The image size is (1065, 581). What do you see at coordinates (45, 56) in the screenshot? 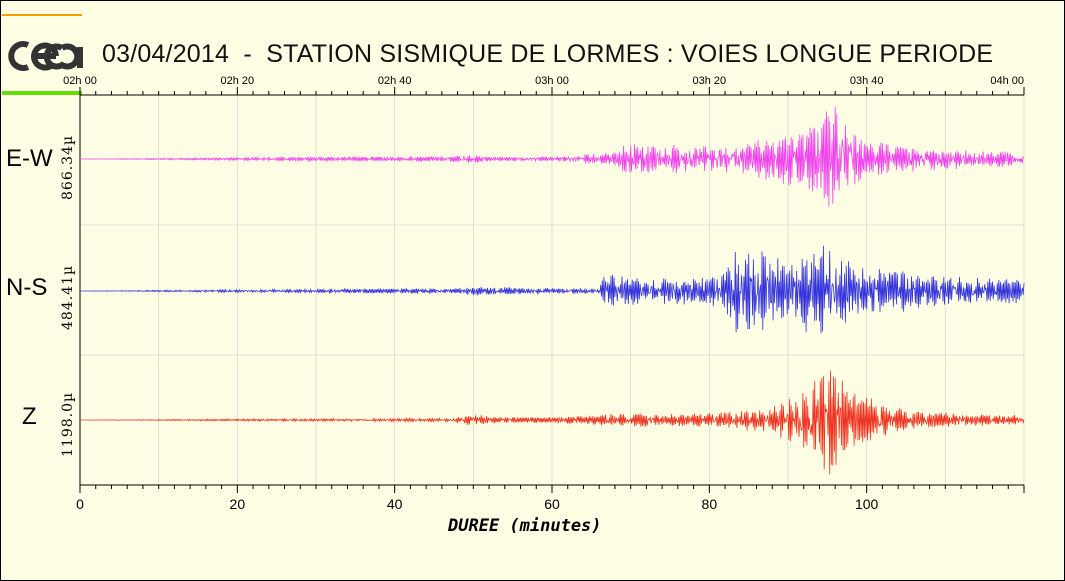
I see `cea-logo: cea` at bounding box center [45, 56].